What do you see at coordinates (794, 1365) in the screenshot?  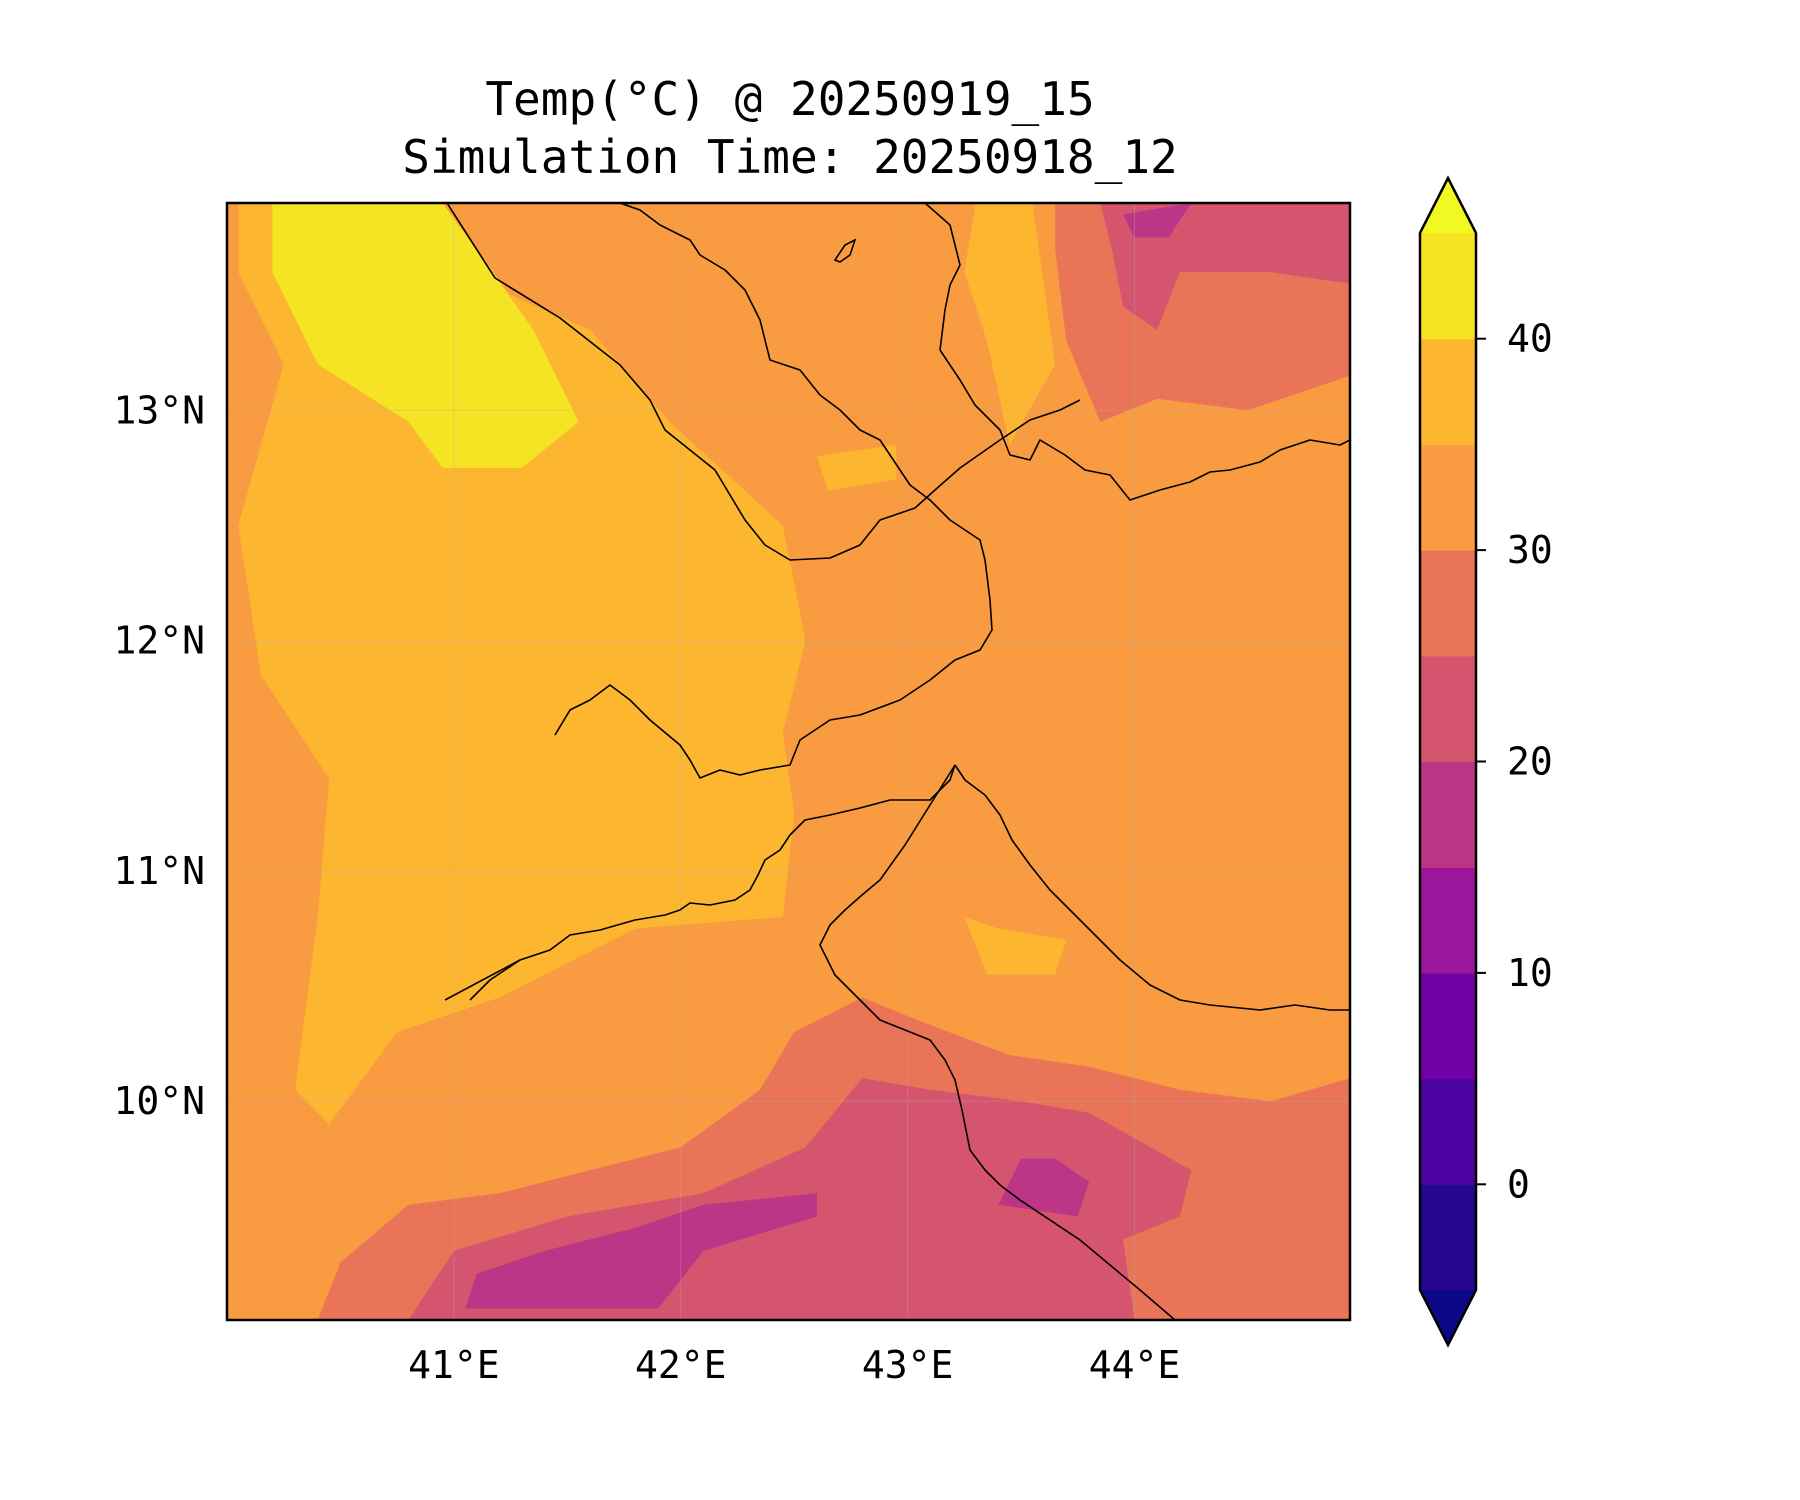 I see `x-axis-ticks: 41°E 42°E 43°E 44°E` at bounding box center [794, 1365].